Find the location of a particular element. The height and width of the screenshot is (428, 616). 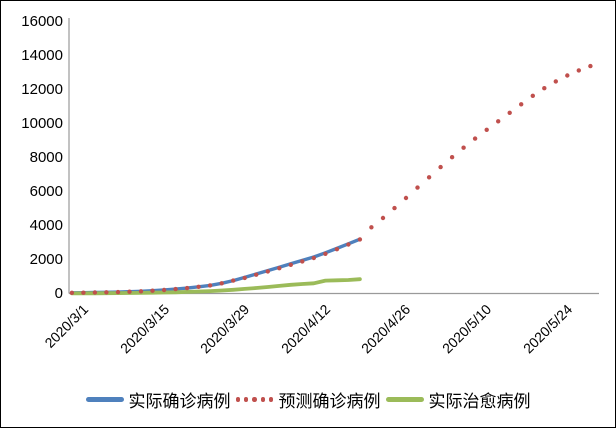

y-tick-label: 8000 is located at coordinates (46, 157).